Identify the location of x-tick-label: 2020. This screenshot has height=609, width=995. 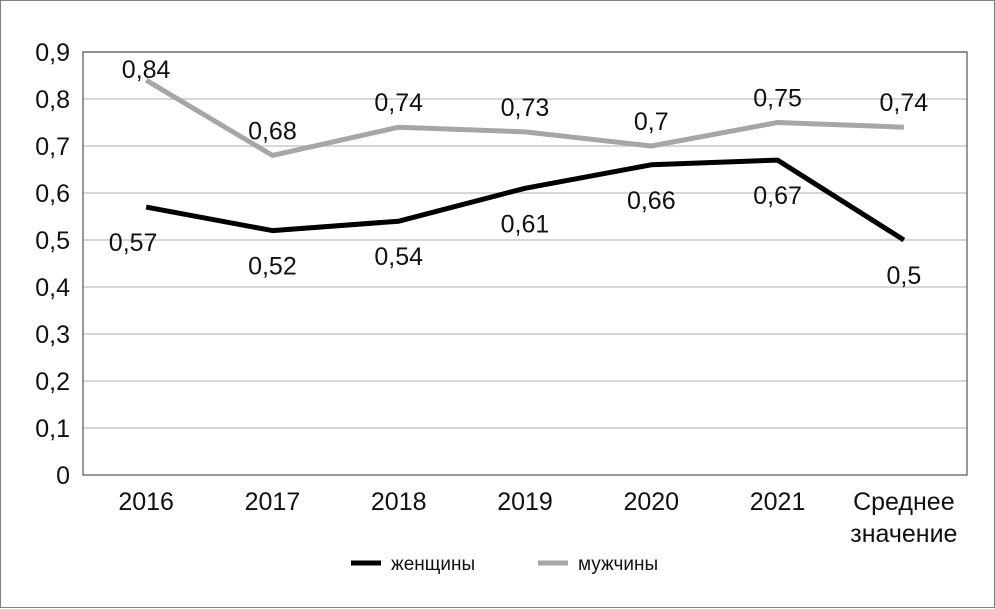
(651, 502).